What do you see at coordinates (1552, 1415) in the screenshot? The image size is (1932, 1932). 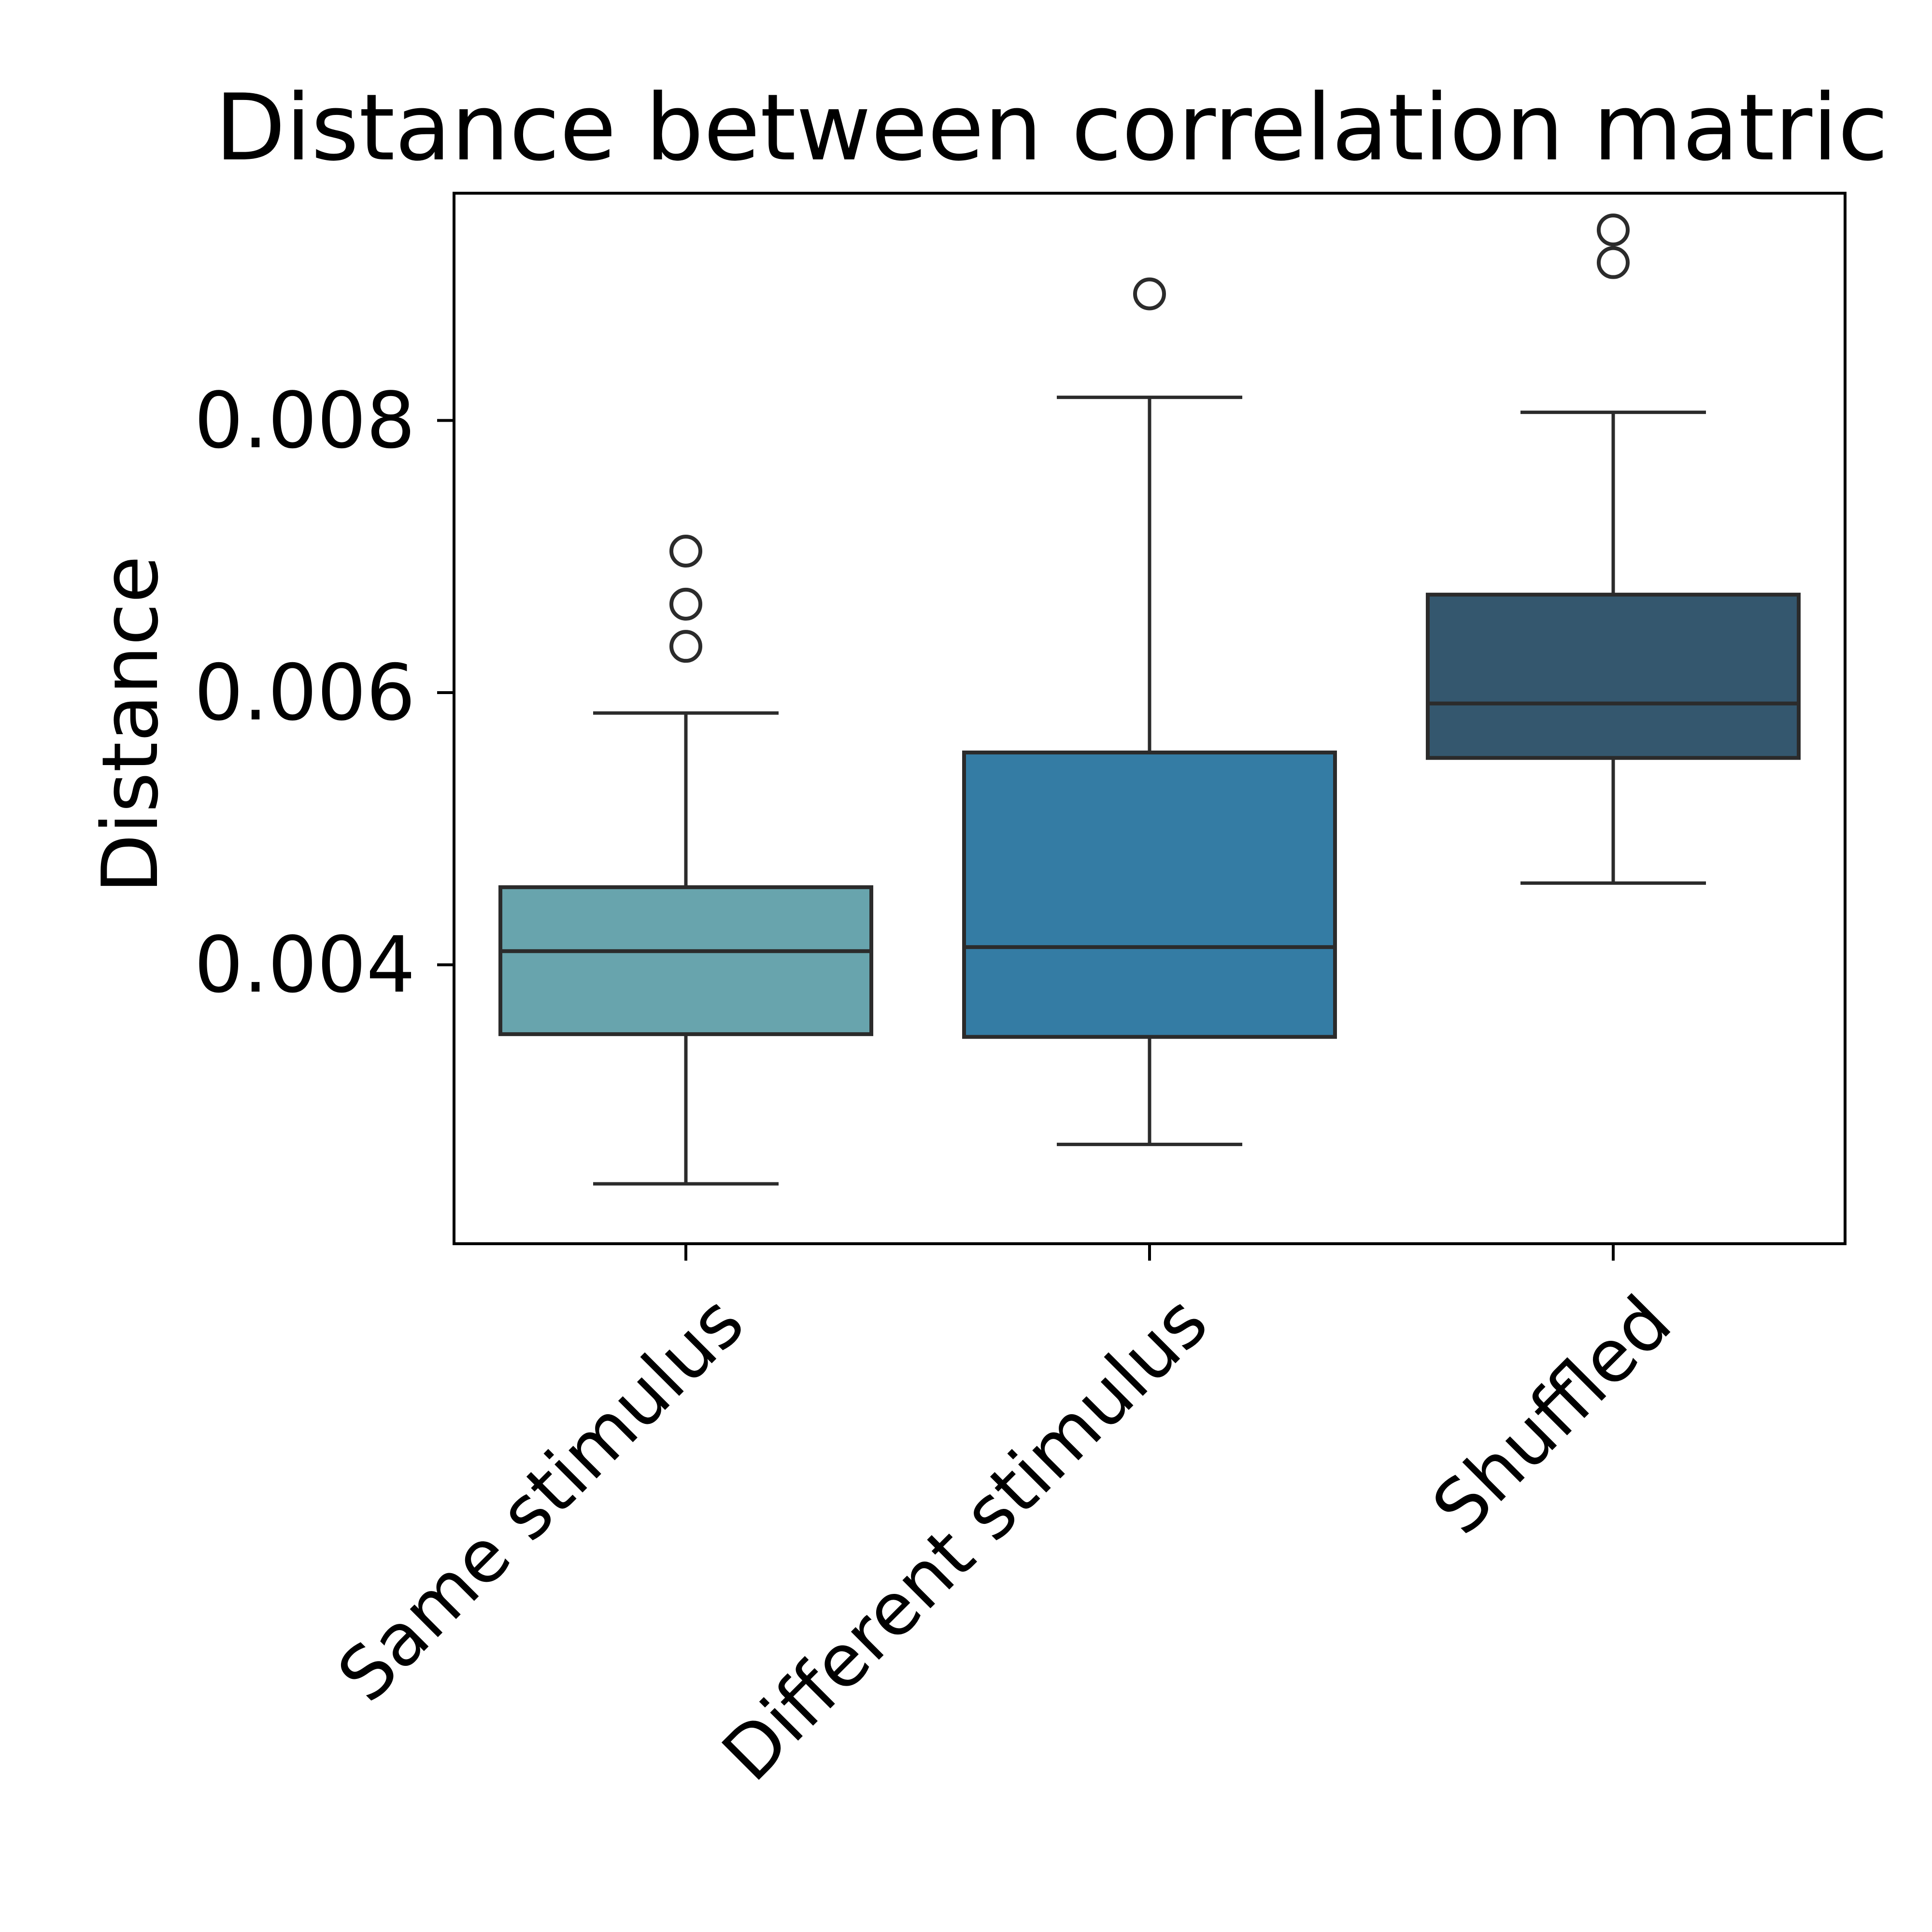 I see `x-tick-label: Shuffled` at bounding box center [1552, 1415].